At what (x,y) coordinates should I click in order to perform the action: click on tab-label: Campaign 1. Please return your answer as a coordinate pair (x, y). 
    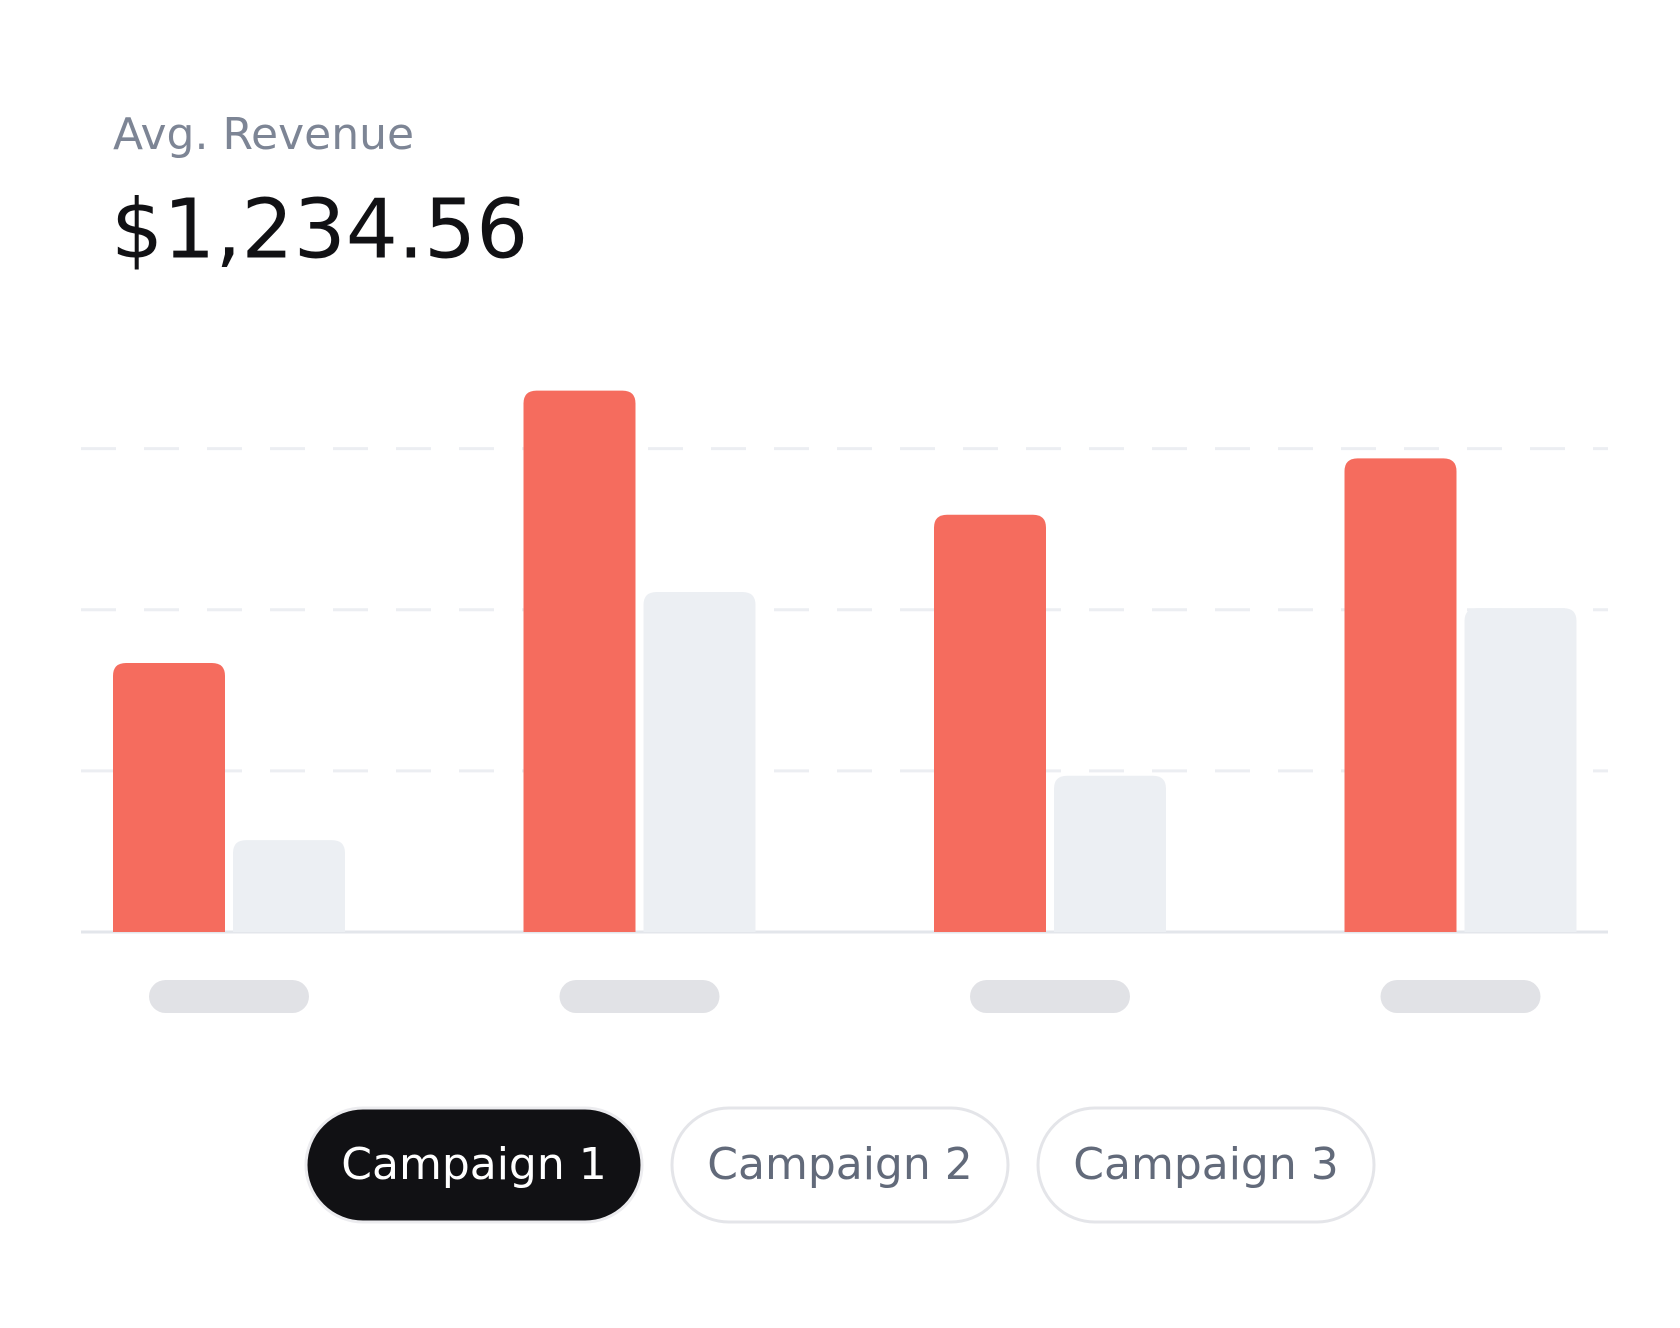
    Looking at the image, I should click on (473, 1164).